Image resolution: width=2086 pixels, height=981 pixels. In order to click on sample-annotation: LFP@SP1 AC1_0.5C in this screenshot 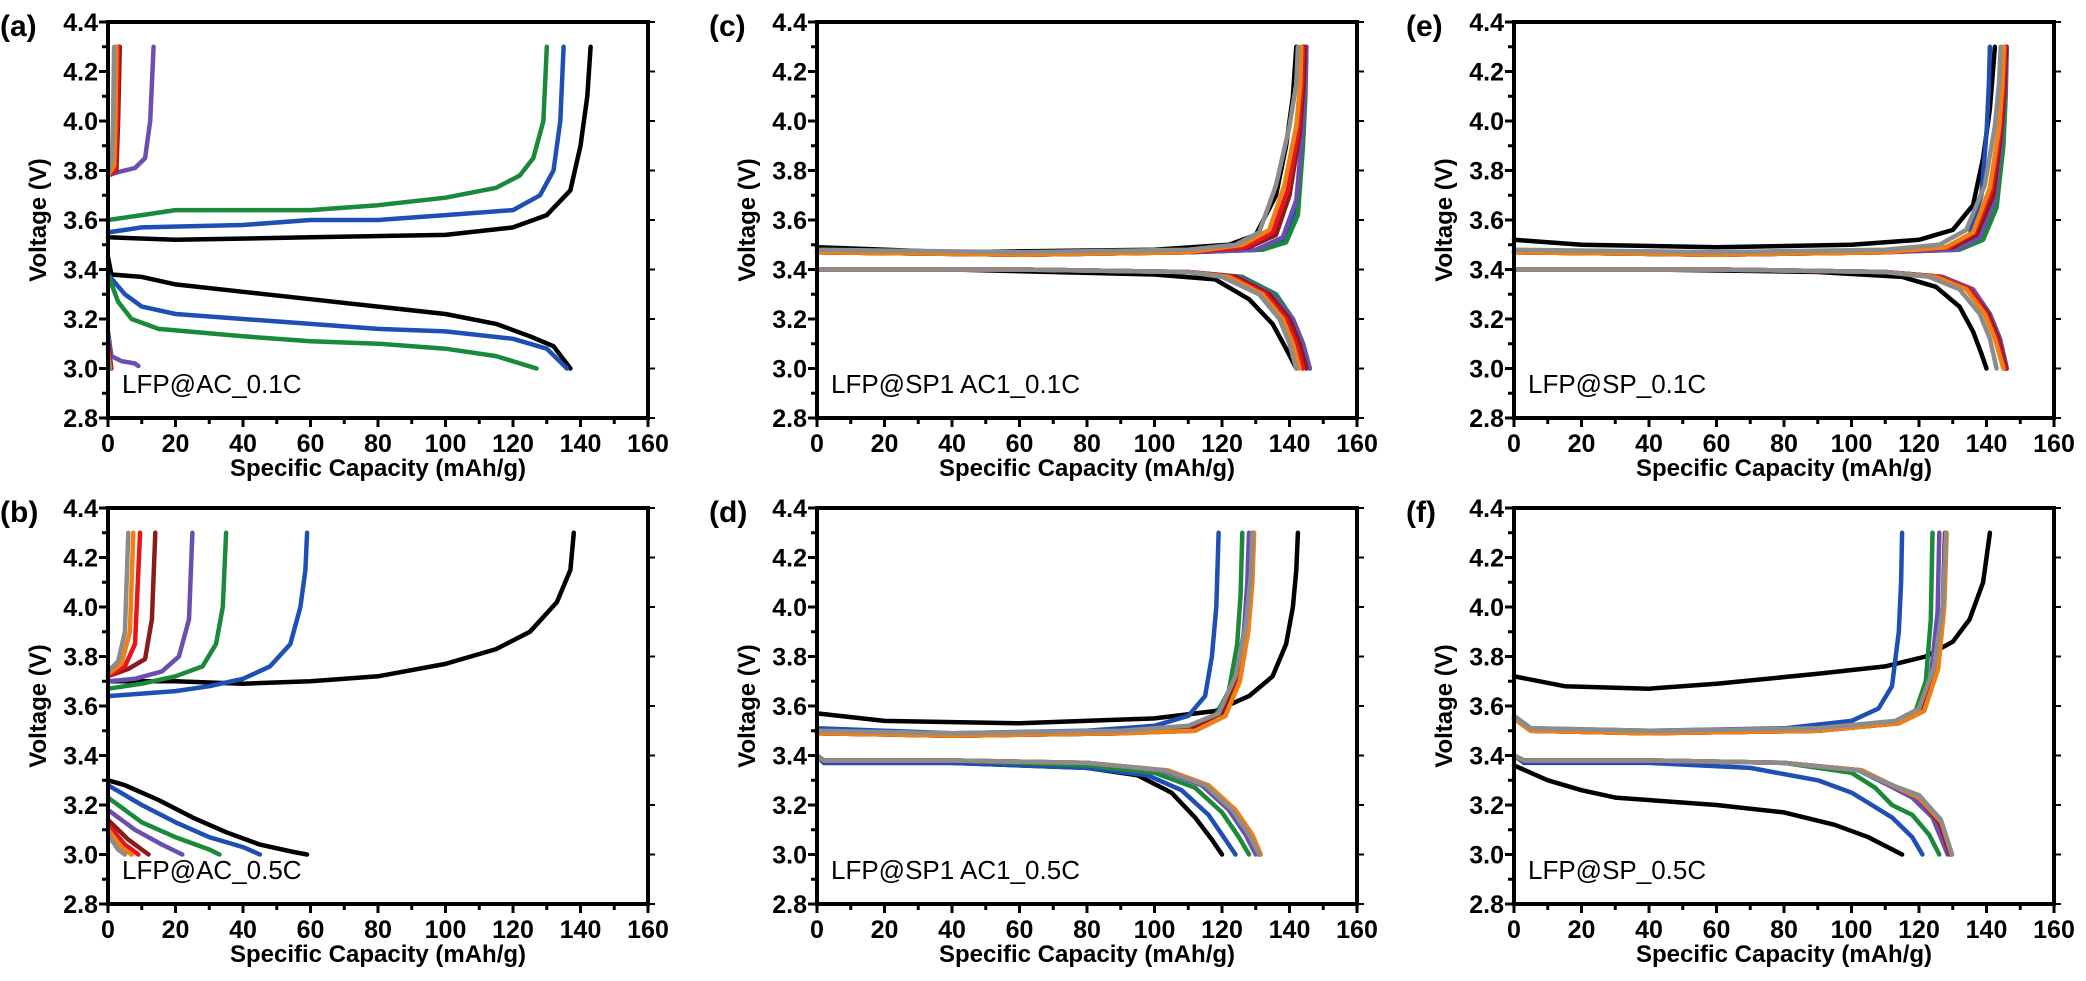, I will do `click(955, 870)`.